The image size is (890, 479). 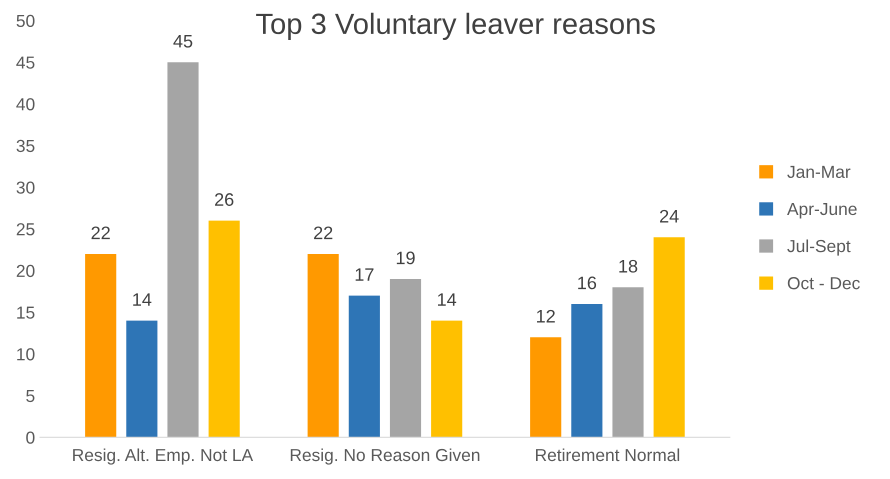 I want to click on x-tick-label: Resig. Alt. Emp. Not LA, so click(x=163, y=456).